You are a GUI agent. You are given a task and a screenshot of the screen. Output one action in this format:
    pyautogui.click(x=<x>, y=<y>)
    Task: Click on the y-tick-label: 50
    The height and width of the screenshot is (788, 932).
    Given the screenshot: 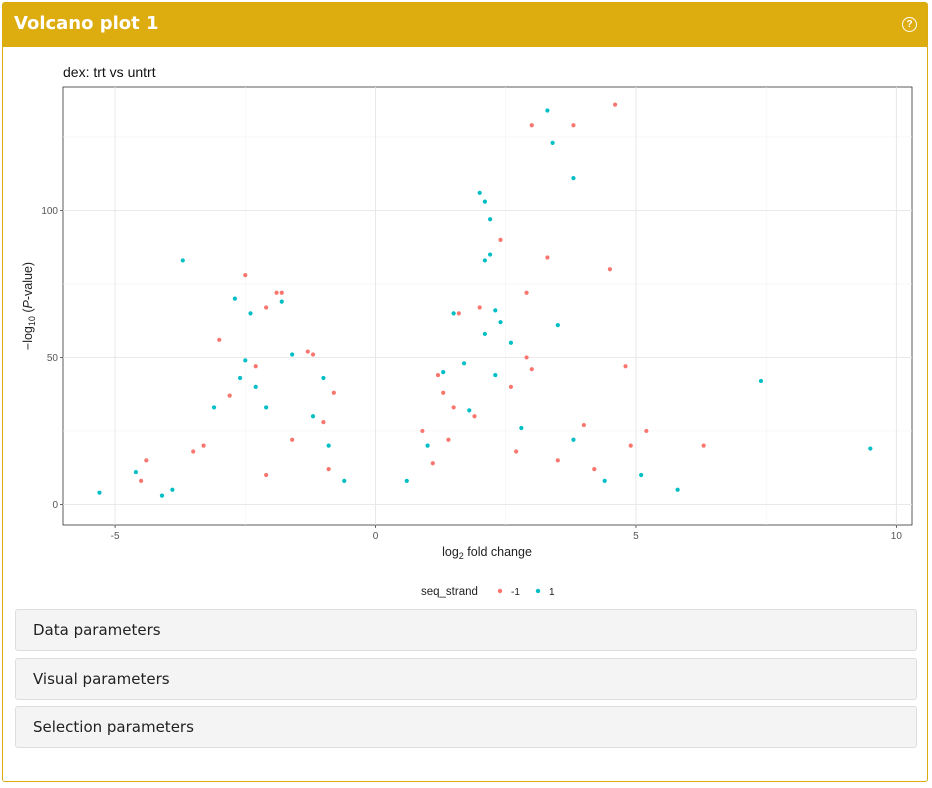 What is the action you would take?
    pyautogui.click(x=53, y=358)
    